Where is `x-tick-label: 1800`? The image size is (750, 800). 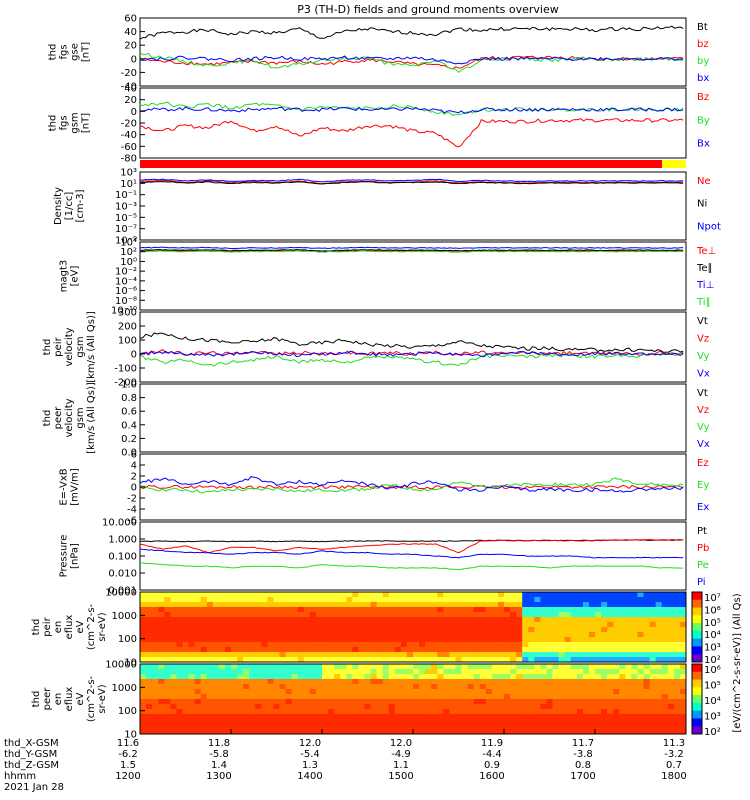 x-tick-label: 1800 is located at coordinates (673, 776).